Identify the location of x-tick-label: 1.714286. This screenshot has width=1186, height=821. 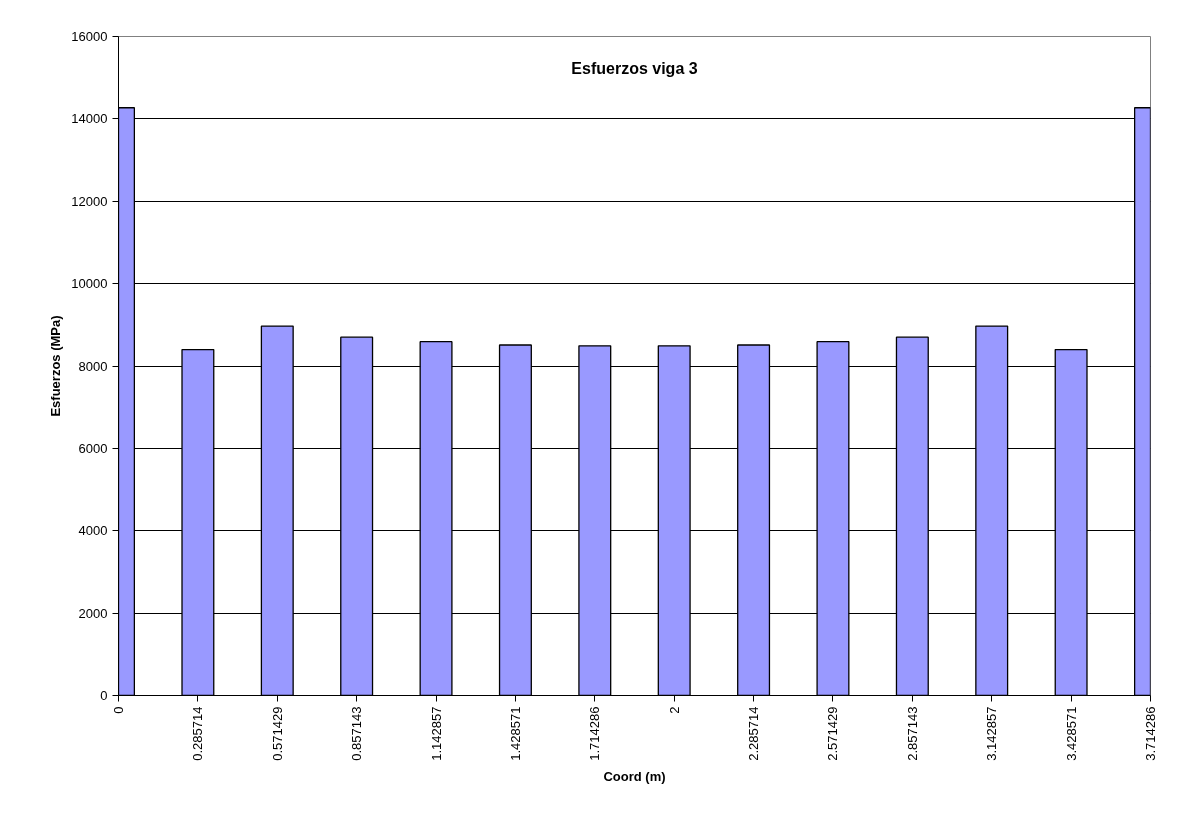
(595, 733).